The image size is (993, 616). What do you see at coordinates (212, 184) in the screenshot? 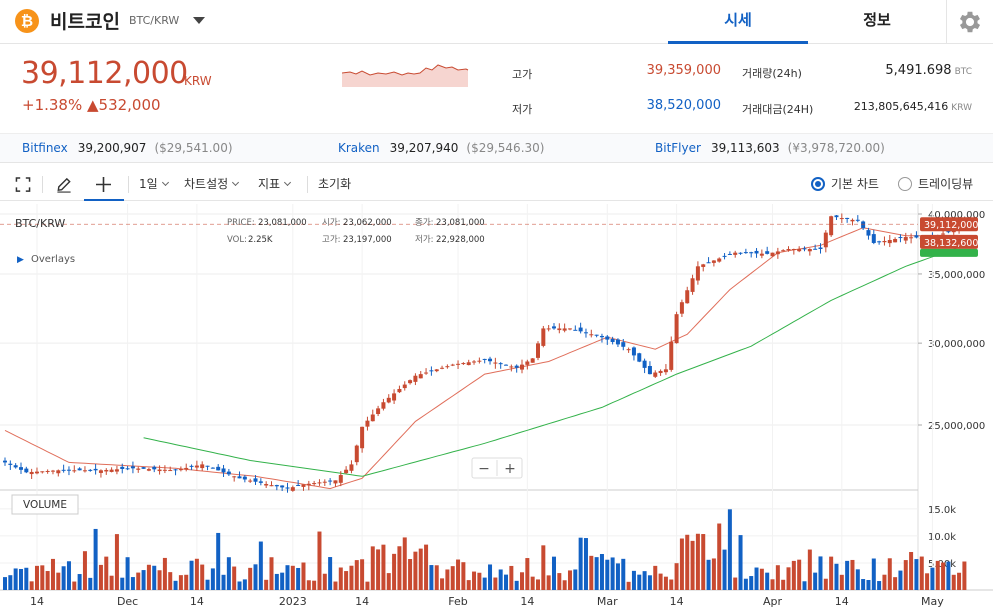
I see `chart-settings-select: 차트설정` at bounding box center [212, 184].